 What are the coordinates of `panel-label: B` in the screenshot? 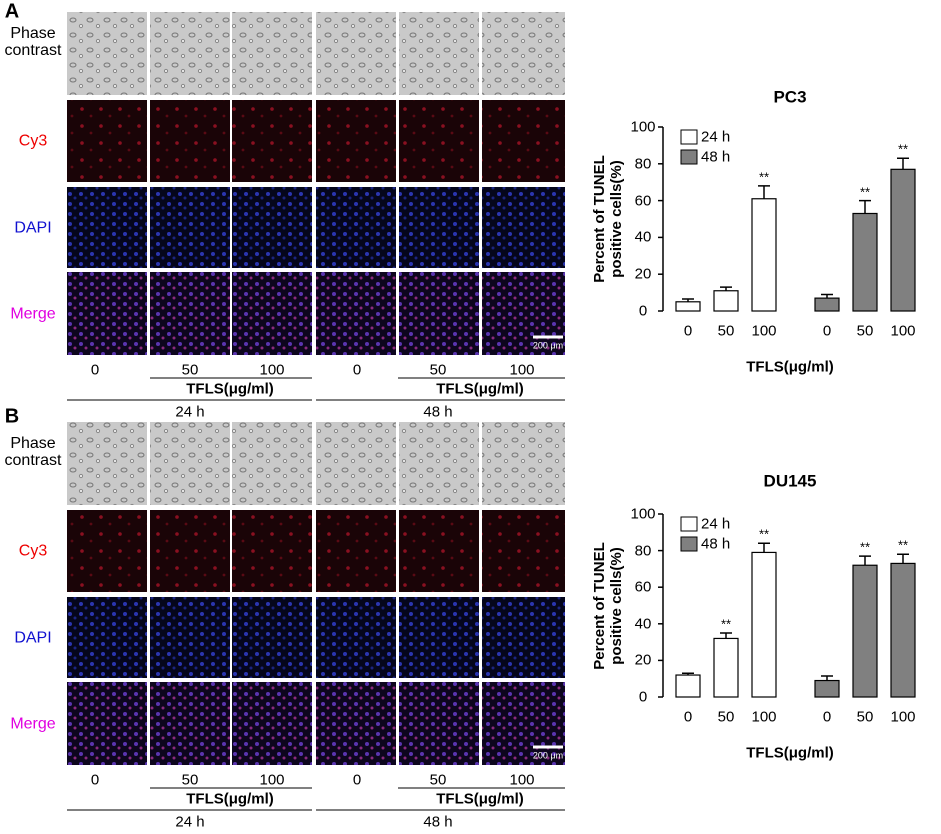 It's located at (12, 416).